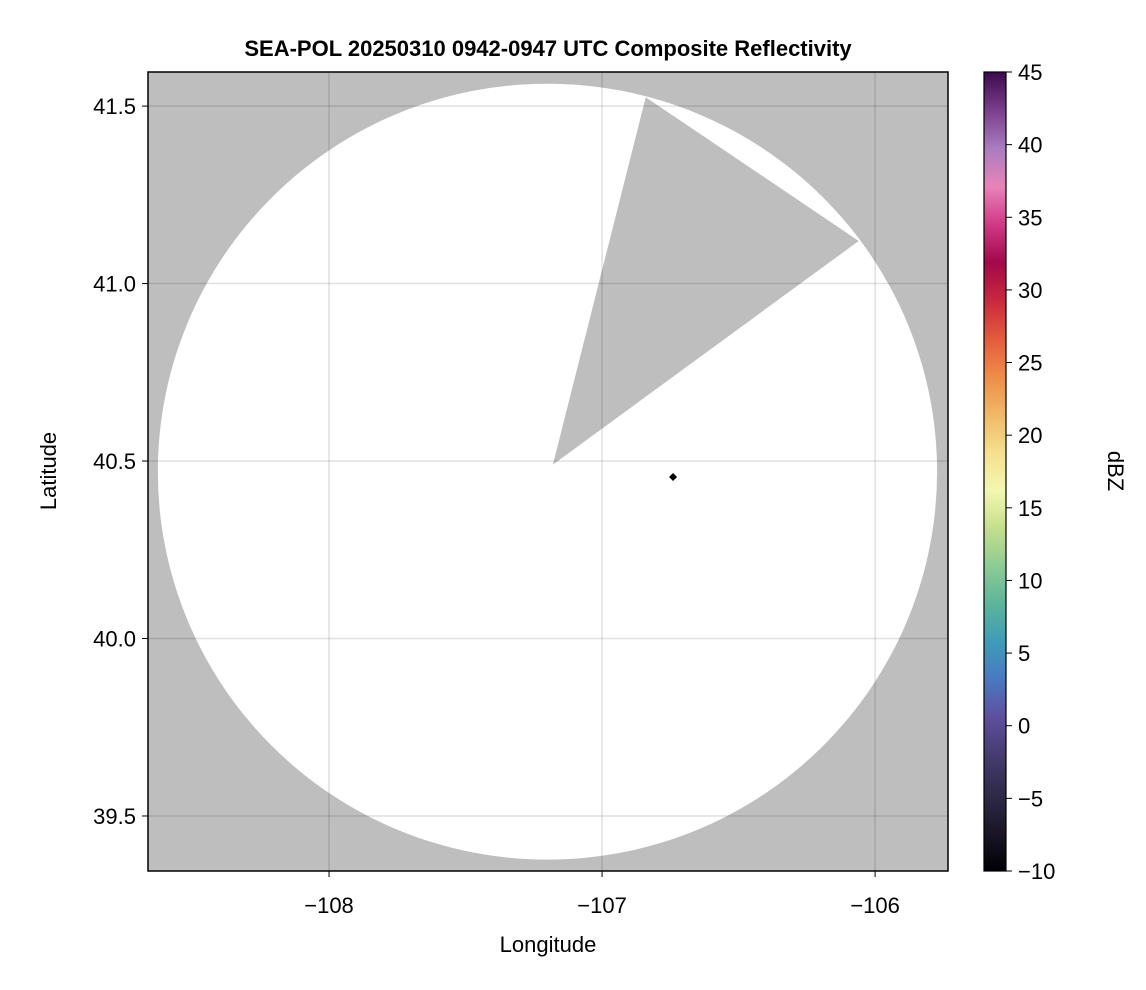 The width and height of the screenshot is (1146, 990). What do you see at coordinates (1024, 726) in the screenshot?
I see `colorbar-tick-label: 0` at bounding box center [1024, 726].